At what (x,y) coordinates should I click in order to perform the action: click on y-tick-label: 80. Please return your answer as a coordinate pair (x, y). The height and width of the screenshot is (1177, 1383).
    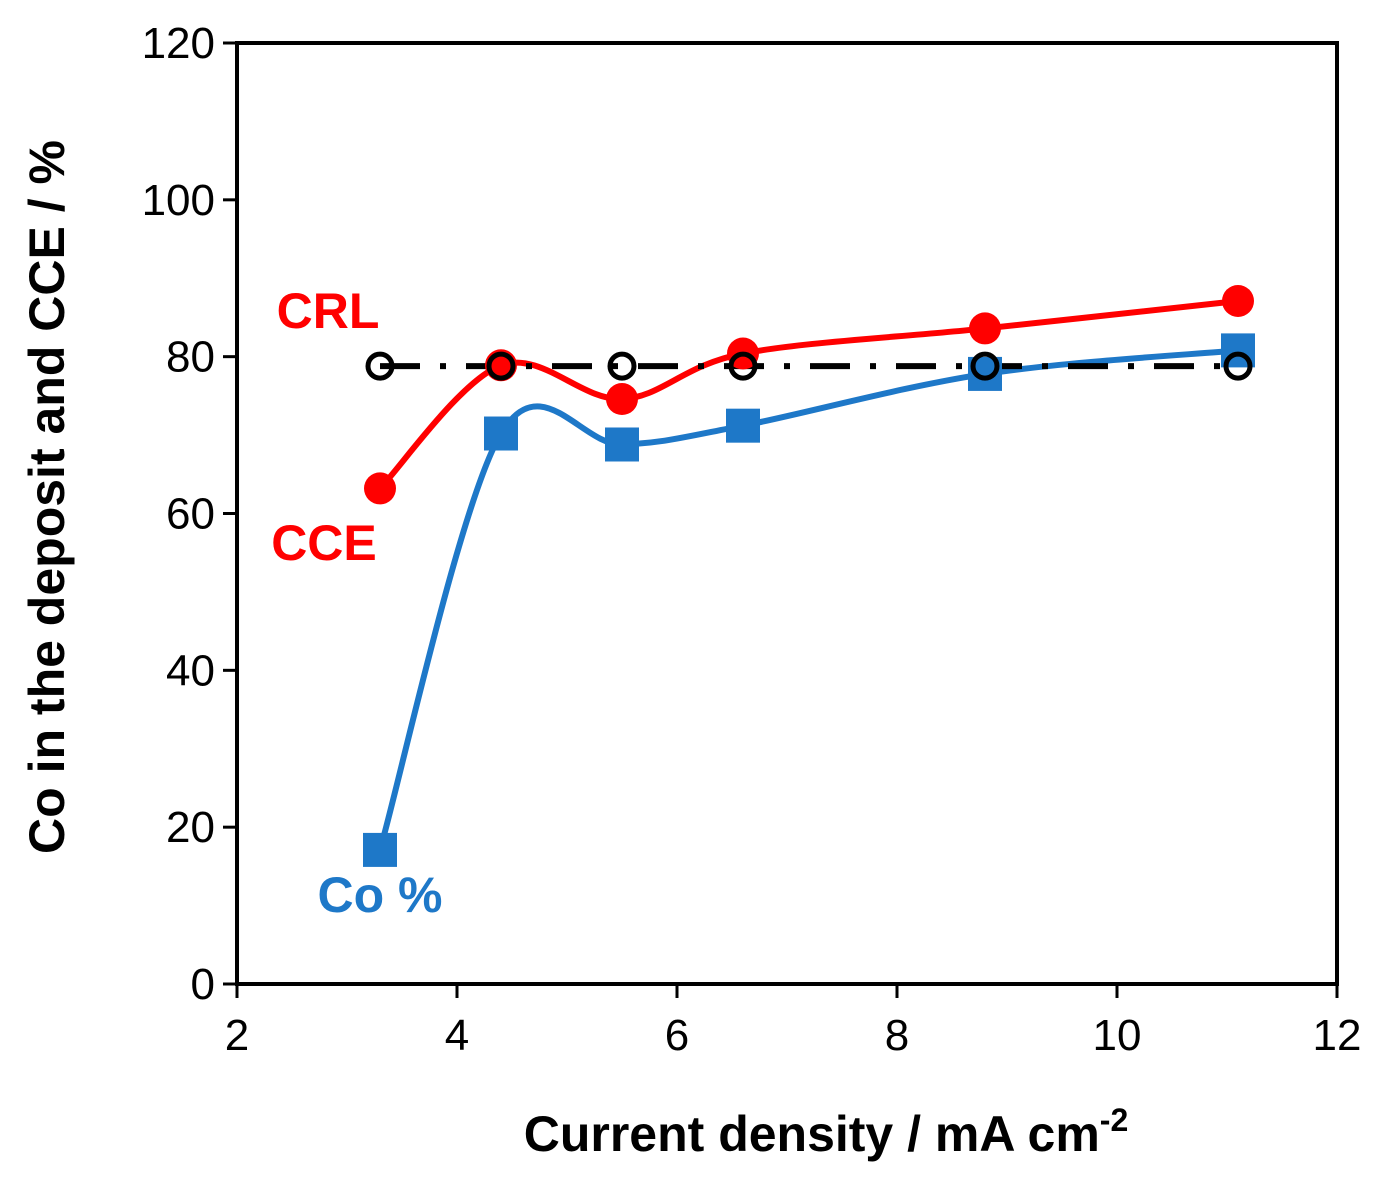
    Looking at the image, I should click on (190, 357).